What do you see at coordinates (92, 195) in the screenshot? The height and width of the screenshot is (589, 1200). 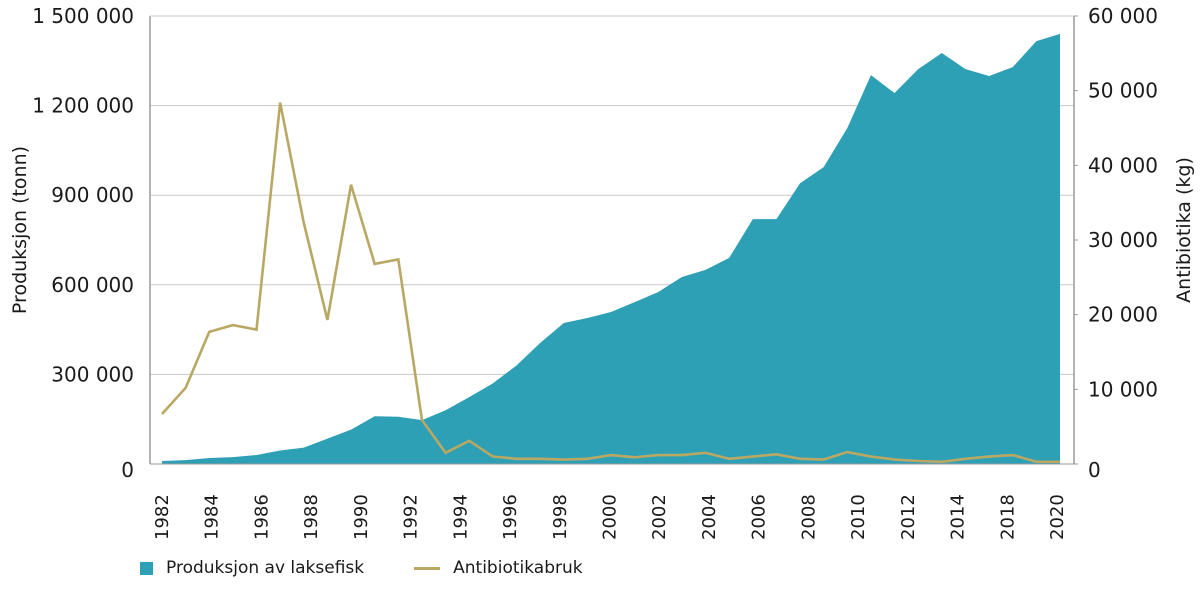 I see `y-tick-label: 900 000` at bounding box center [92, 195].